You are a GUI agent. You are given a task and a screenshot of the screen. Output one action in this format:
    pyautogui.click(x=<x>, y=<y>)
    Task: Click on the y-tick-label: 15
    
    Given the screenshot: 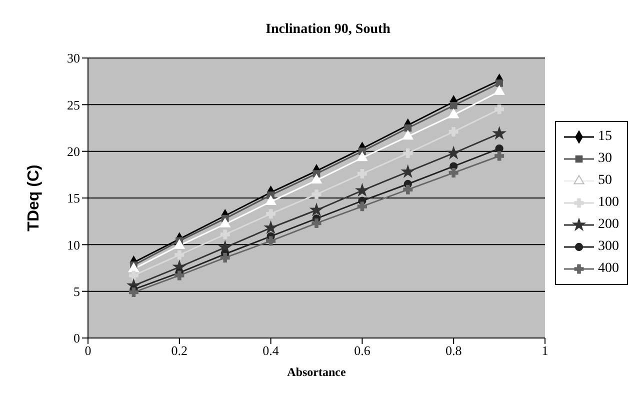 What is the action you would take?
    pyautogui.click(x=73, y=198)
    